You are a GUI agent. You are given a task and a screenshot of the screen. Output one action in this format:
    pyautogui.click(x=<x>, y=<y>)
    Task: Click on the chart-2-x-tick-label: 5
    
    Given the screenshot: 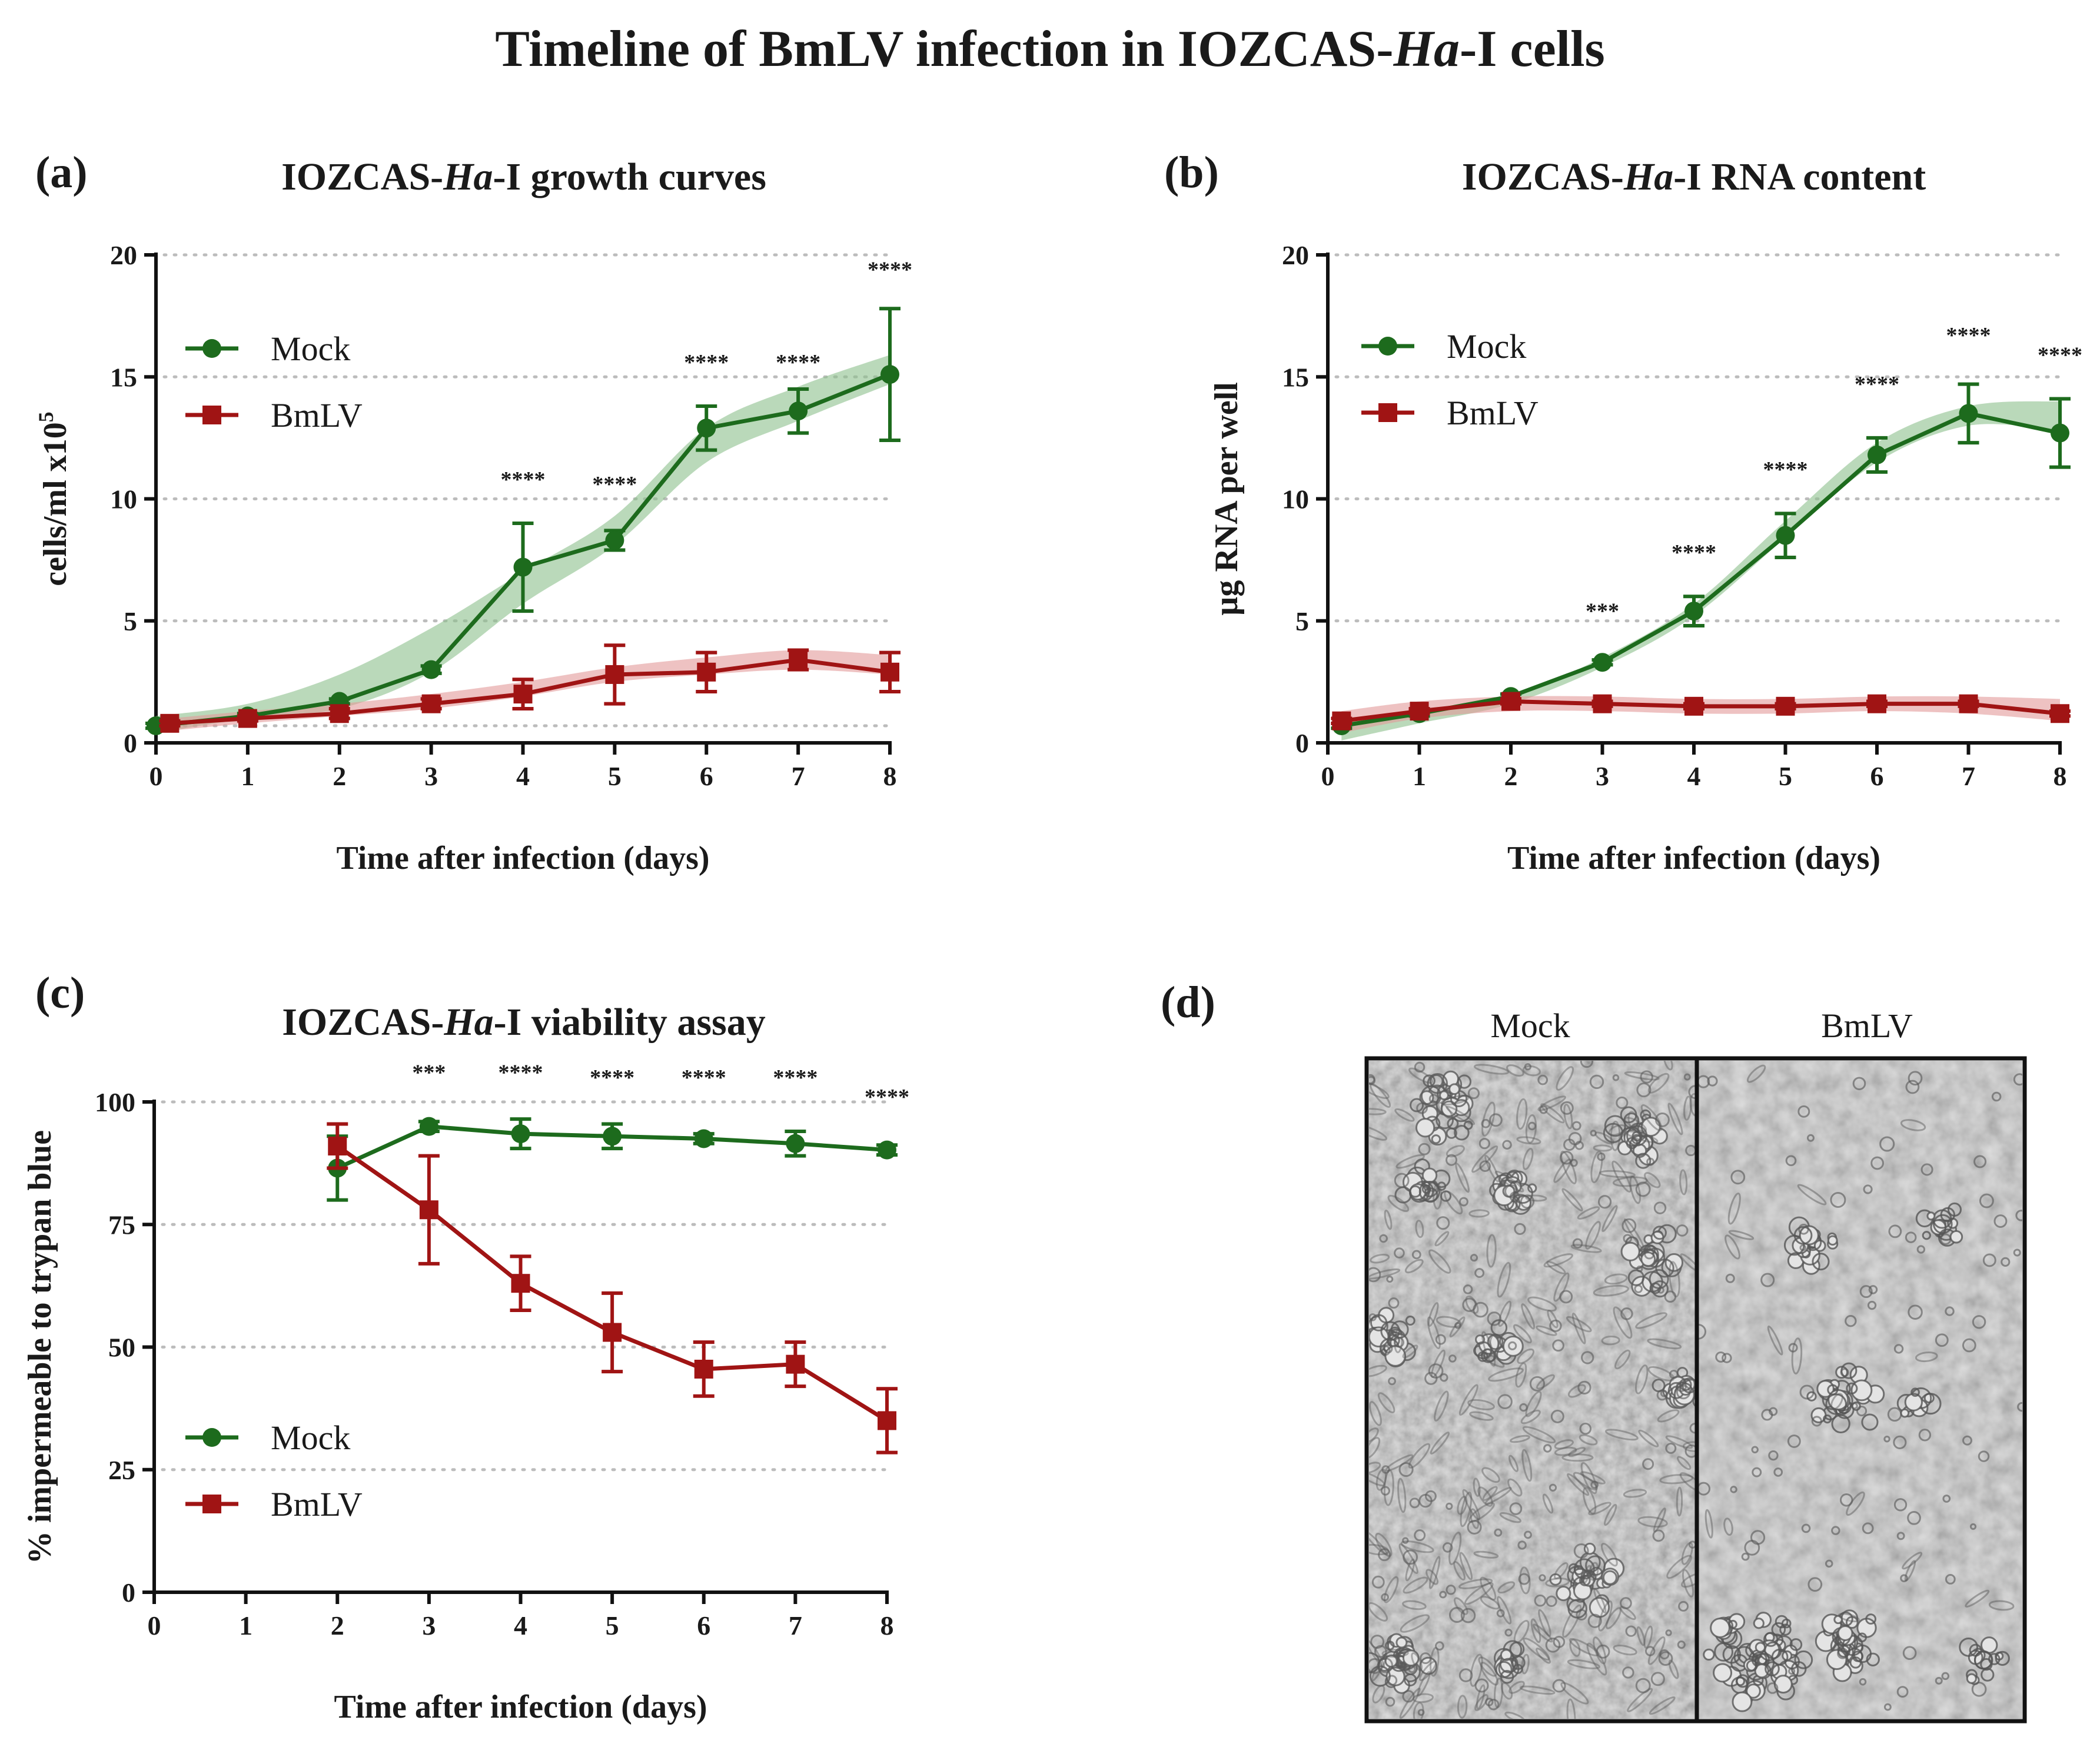 What is the action you would take?
    pyautogui.click(x=612, y=1625)
    